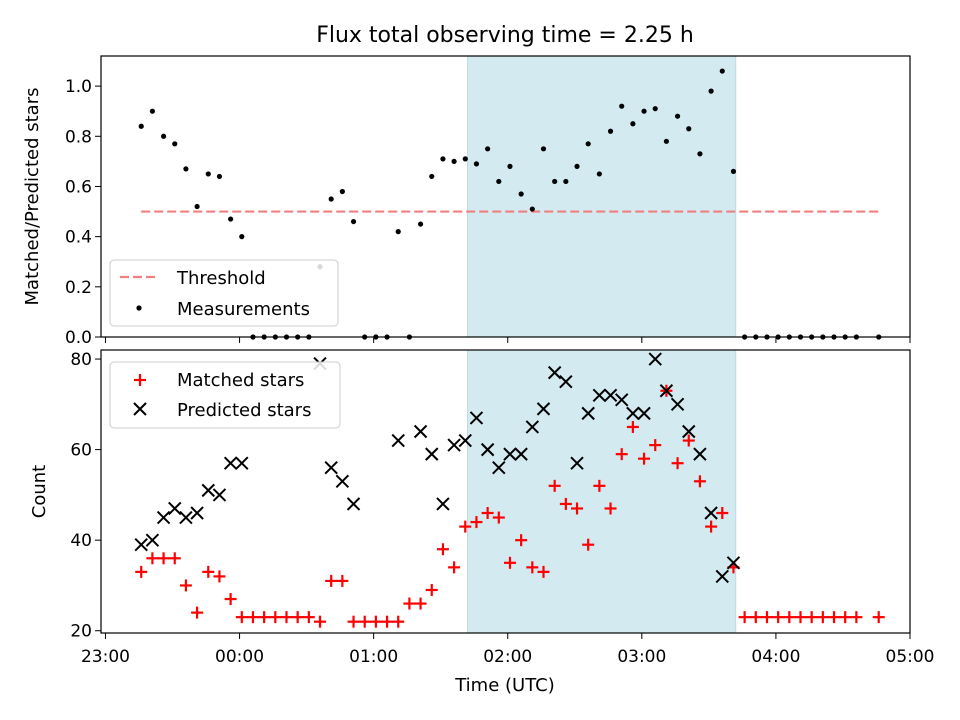  Describe the element at coordinates (507, 340) in the screenshot. I see `ratio-x-ticks` at that location.